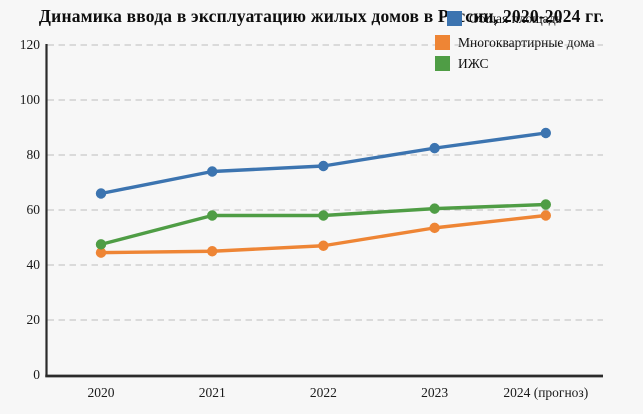 The width and height of the screenshot is (643, 414). I want to click on x-tick-label-2023: 2023, so click(435, 392).